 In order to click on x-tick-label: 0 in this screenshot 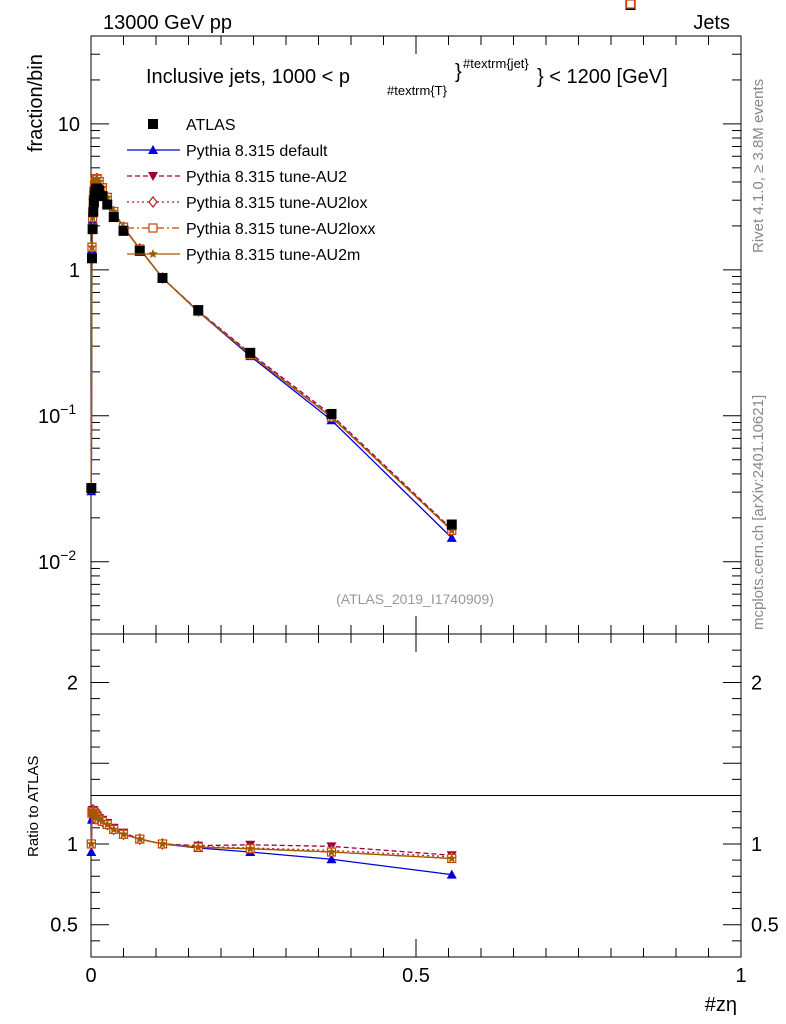, I will do `click(90, 976)`.